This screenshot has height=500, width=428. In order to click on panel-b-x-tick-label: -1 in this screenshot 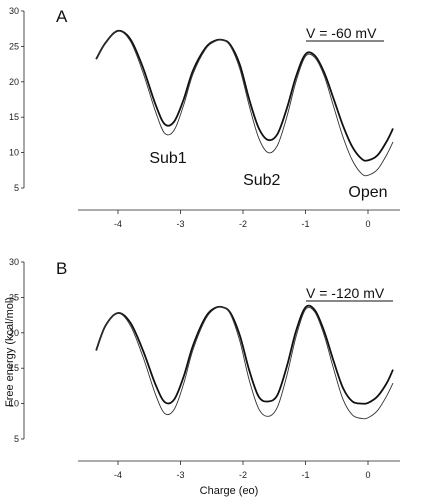, I will do `click(305, 475)`.